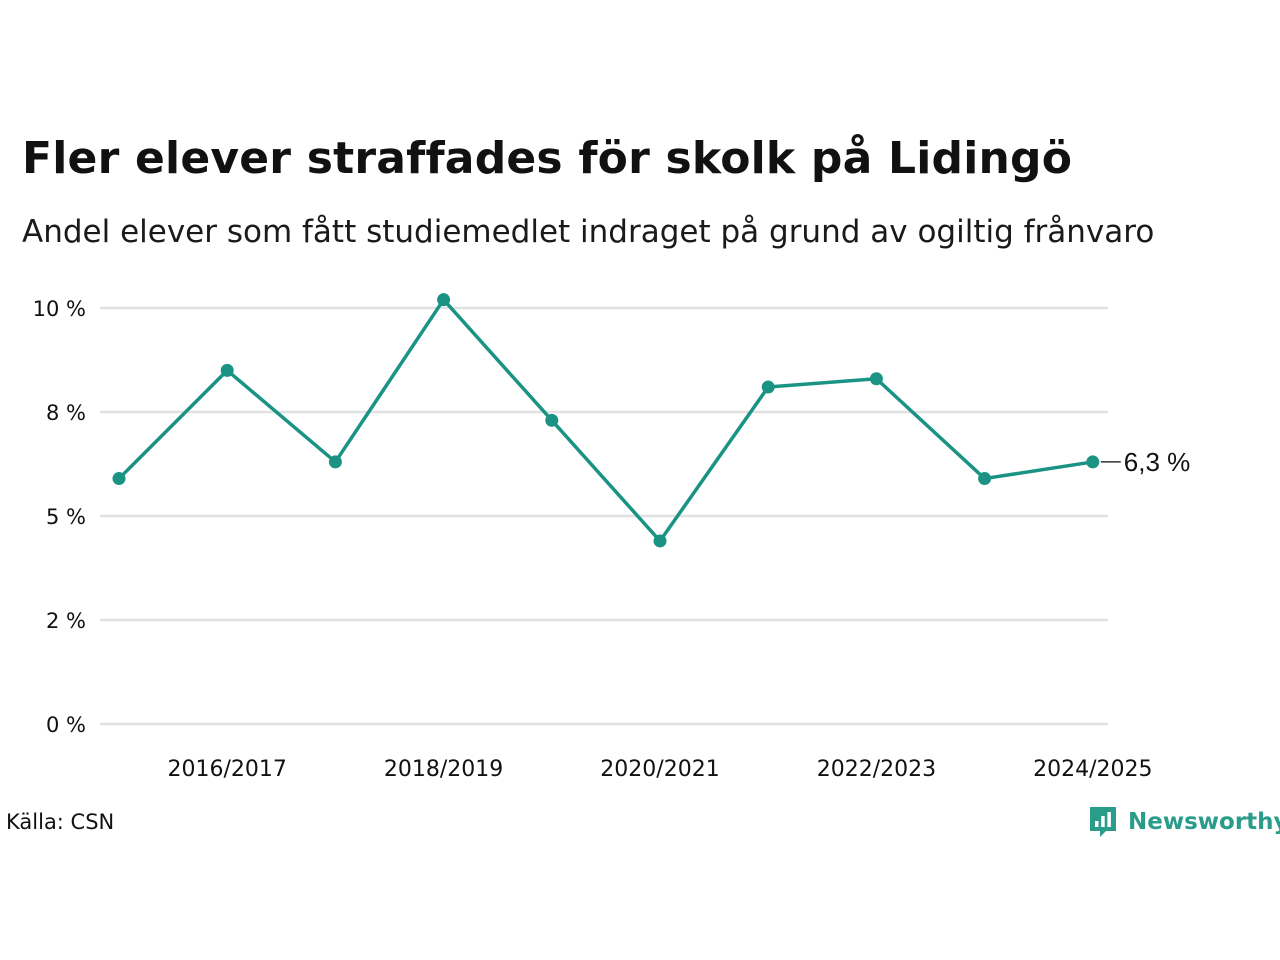  Describe the element at coordinates (1092, 769) in the screenshot. I see `x-tick-label: 2024/2025` at that location.